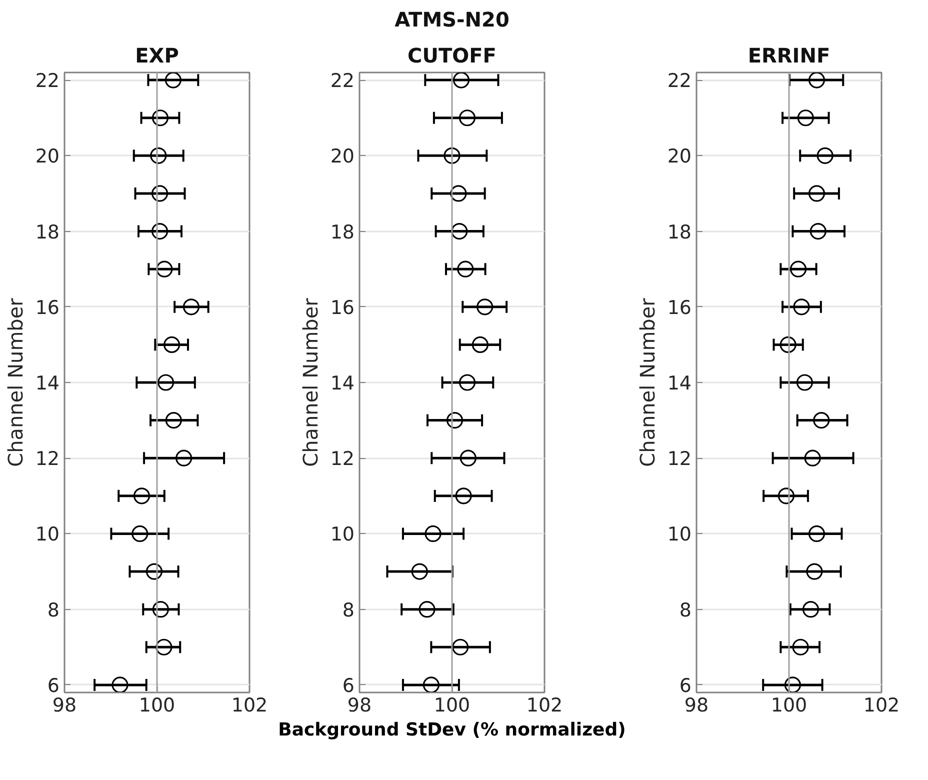 The image size is (928, 780). Describe the element at coordinates (452, 56) in the screenshot. I see `chart-subtitle: CUTOFF` at that location.